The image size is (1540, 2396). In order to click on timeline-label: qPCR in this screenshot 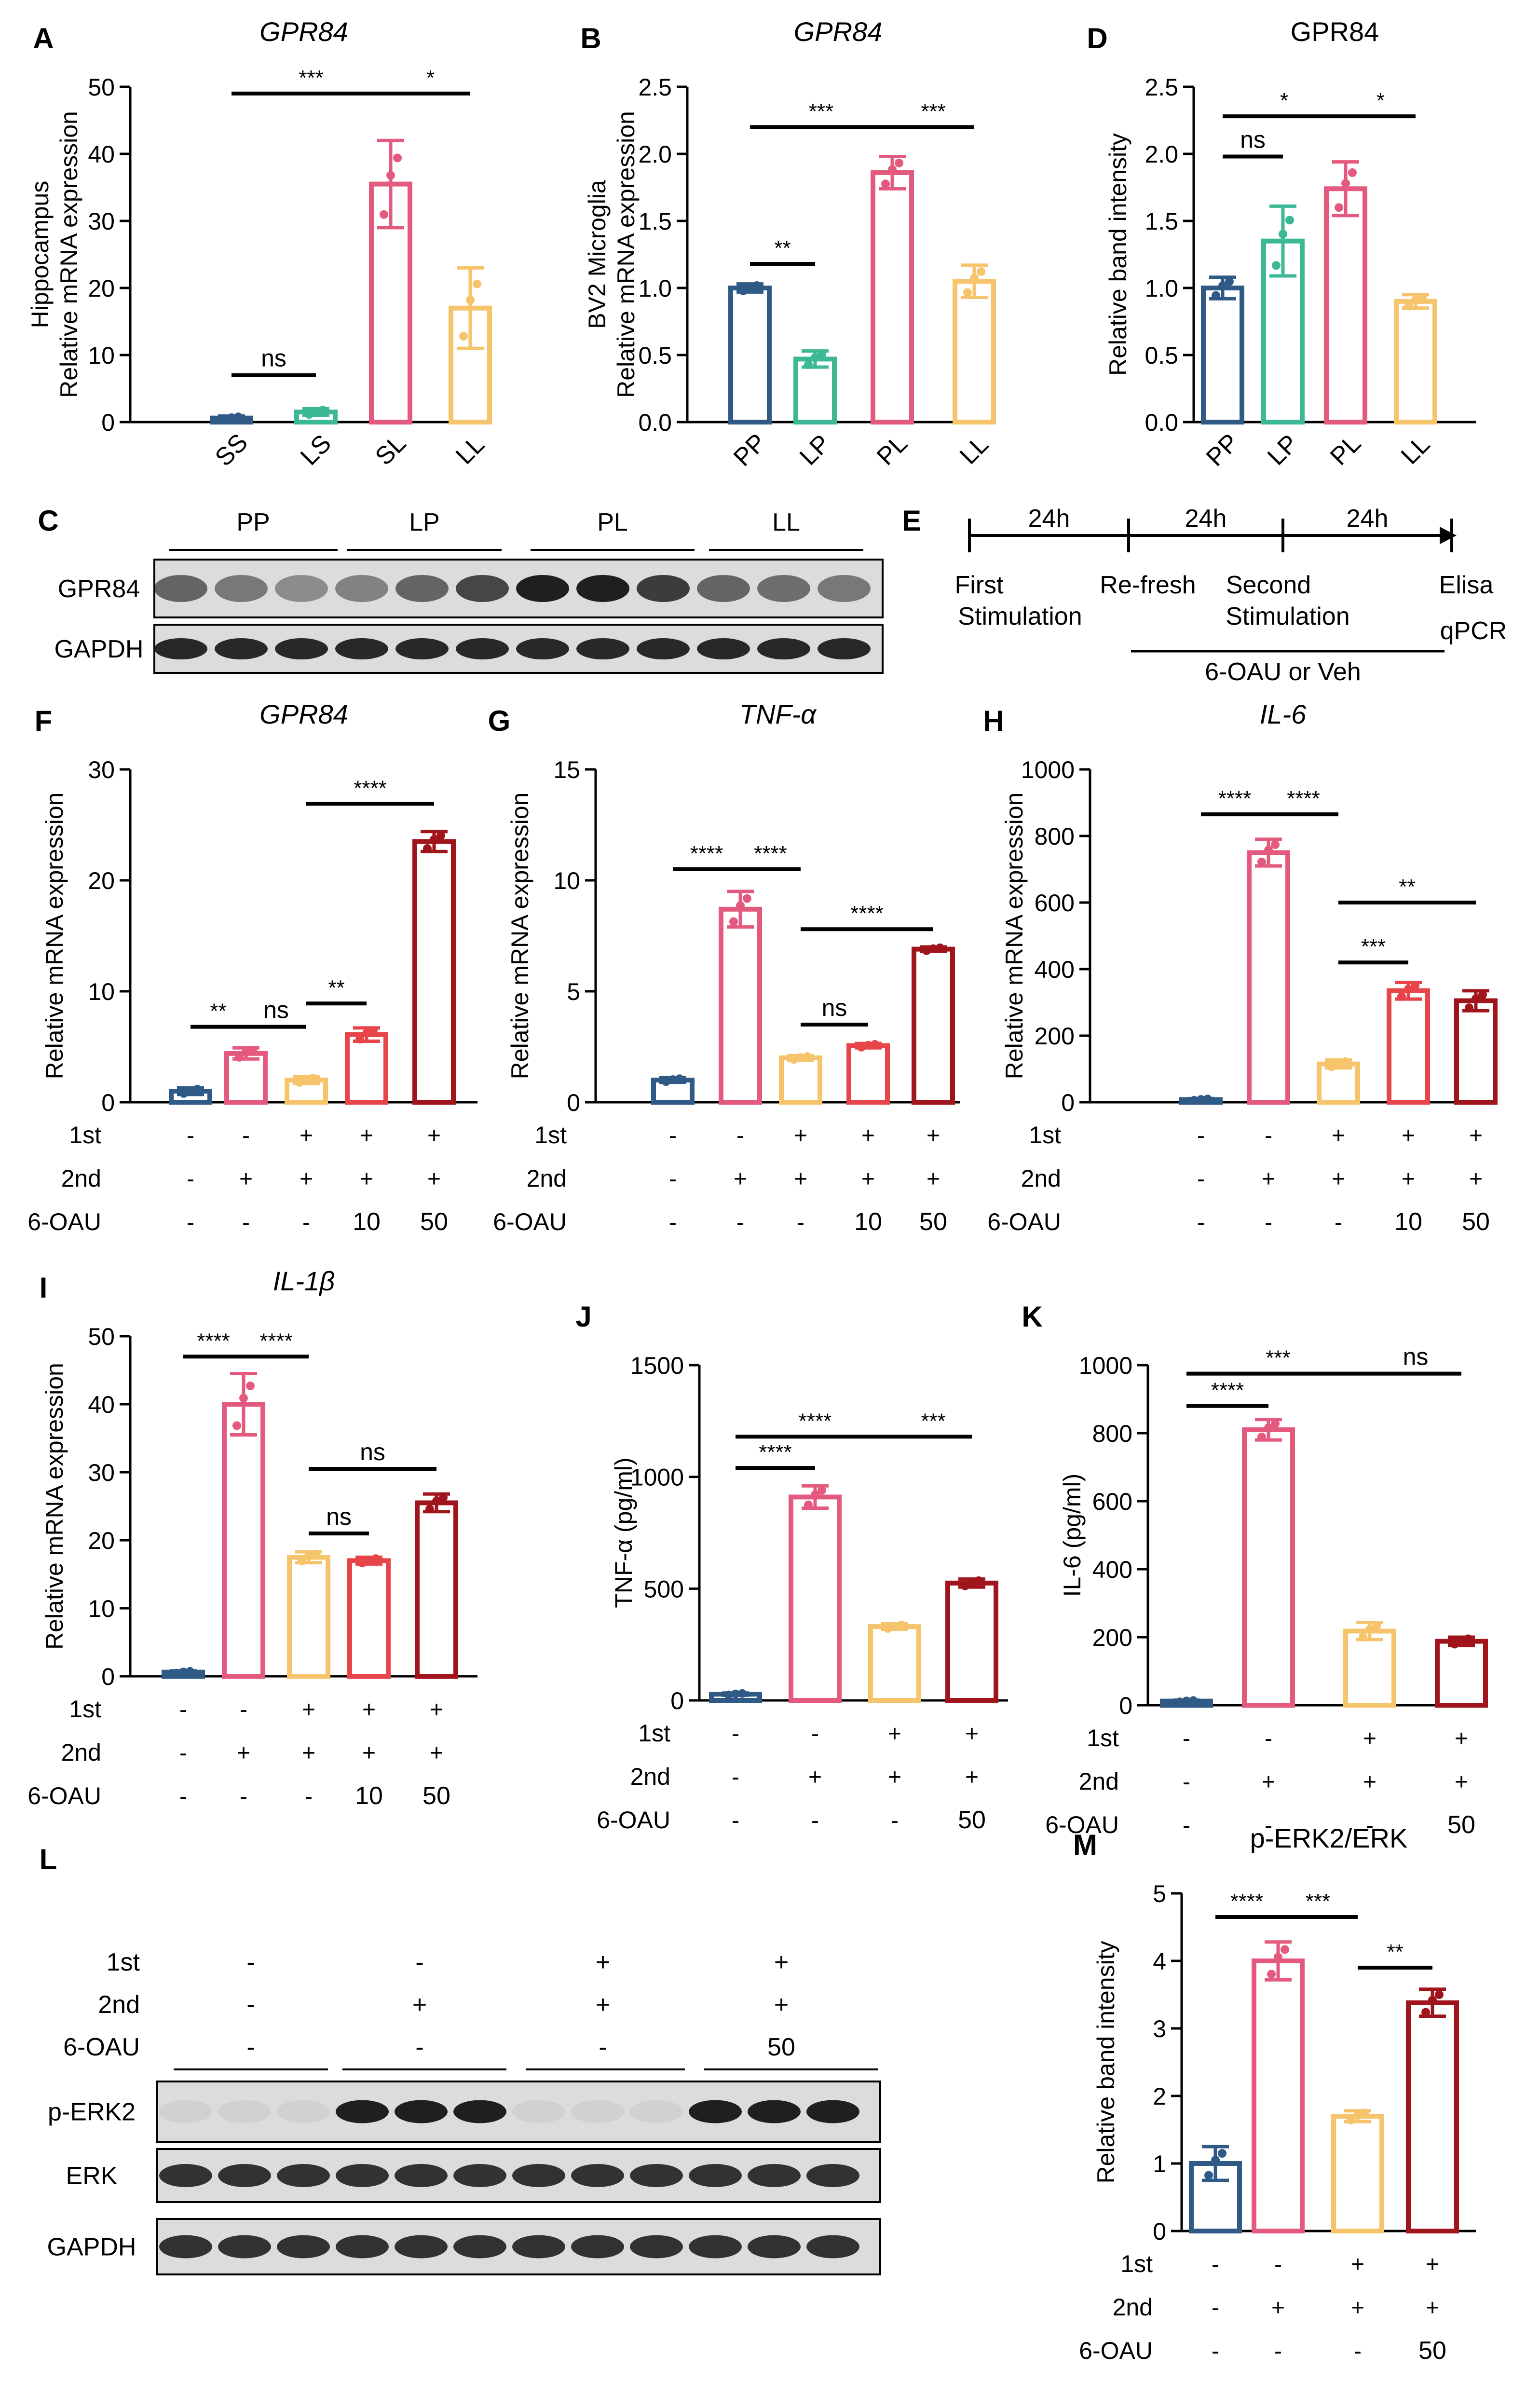, I will do `click(1473, 631)`.